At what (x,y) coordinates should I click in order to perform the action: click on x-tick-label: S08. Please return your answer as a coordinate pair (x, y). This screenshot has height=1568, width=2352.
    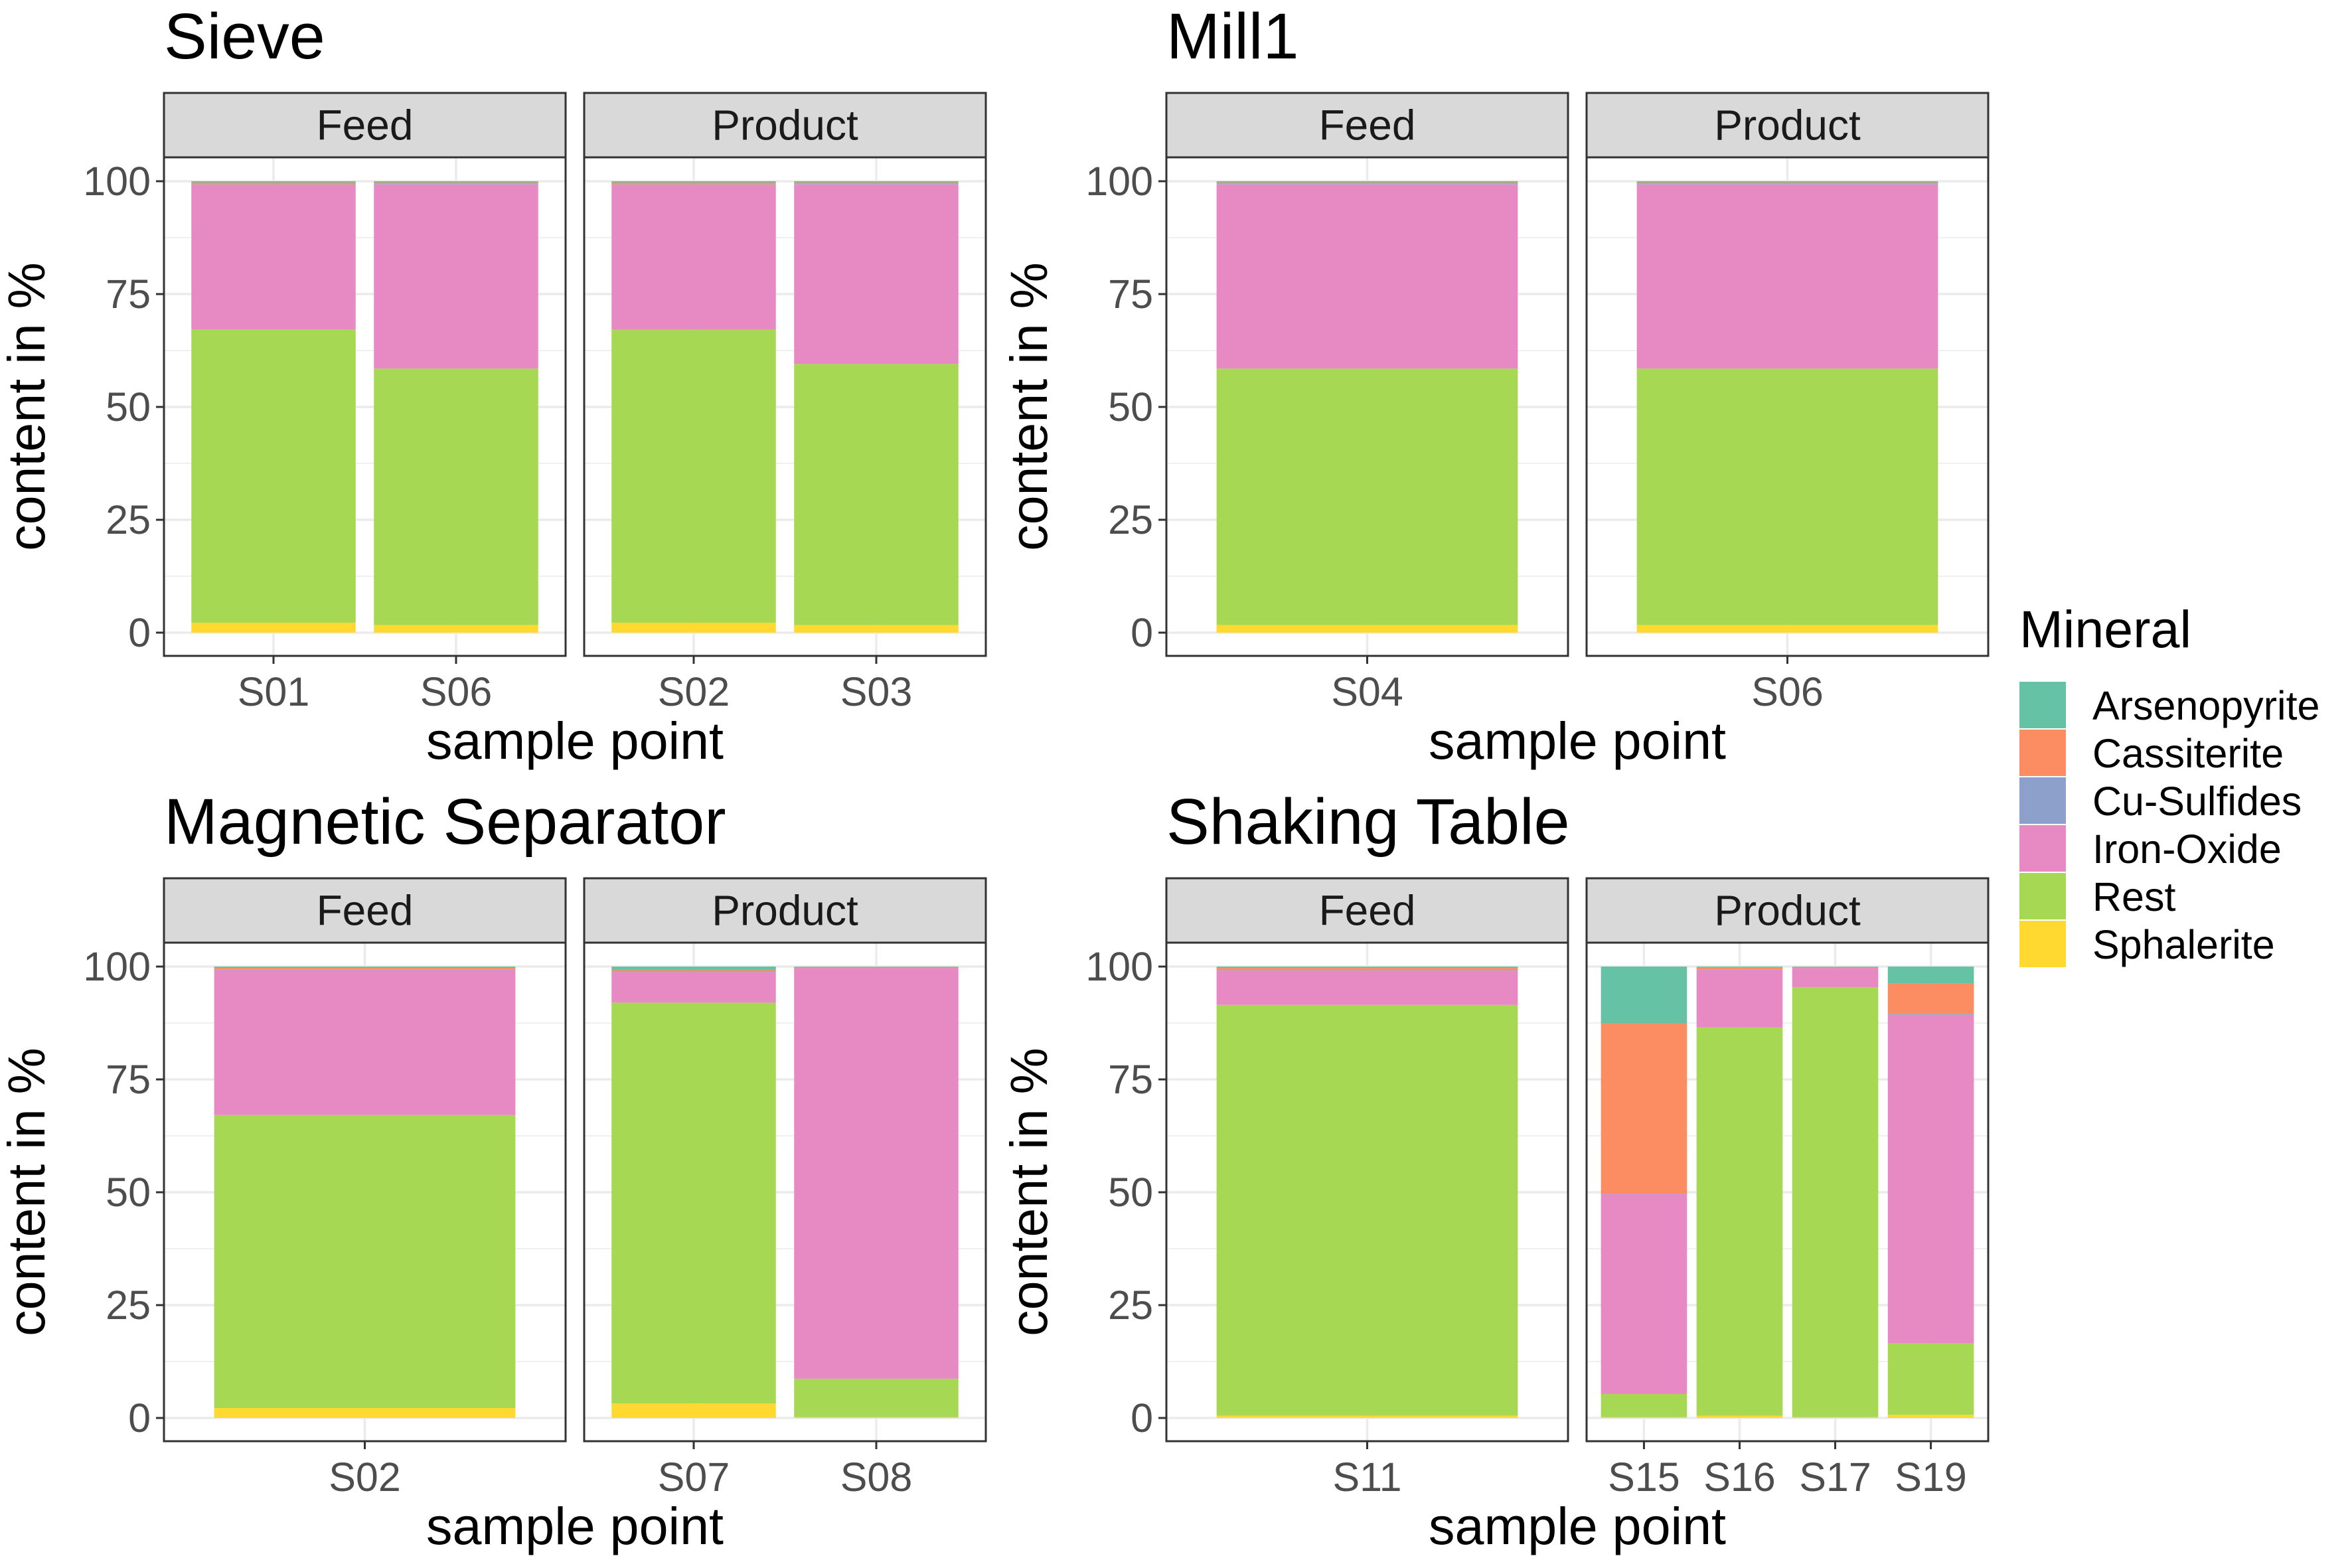
    Looking at the image, I should click on (877, 1477).